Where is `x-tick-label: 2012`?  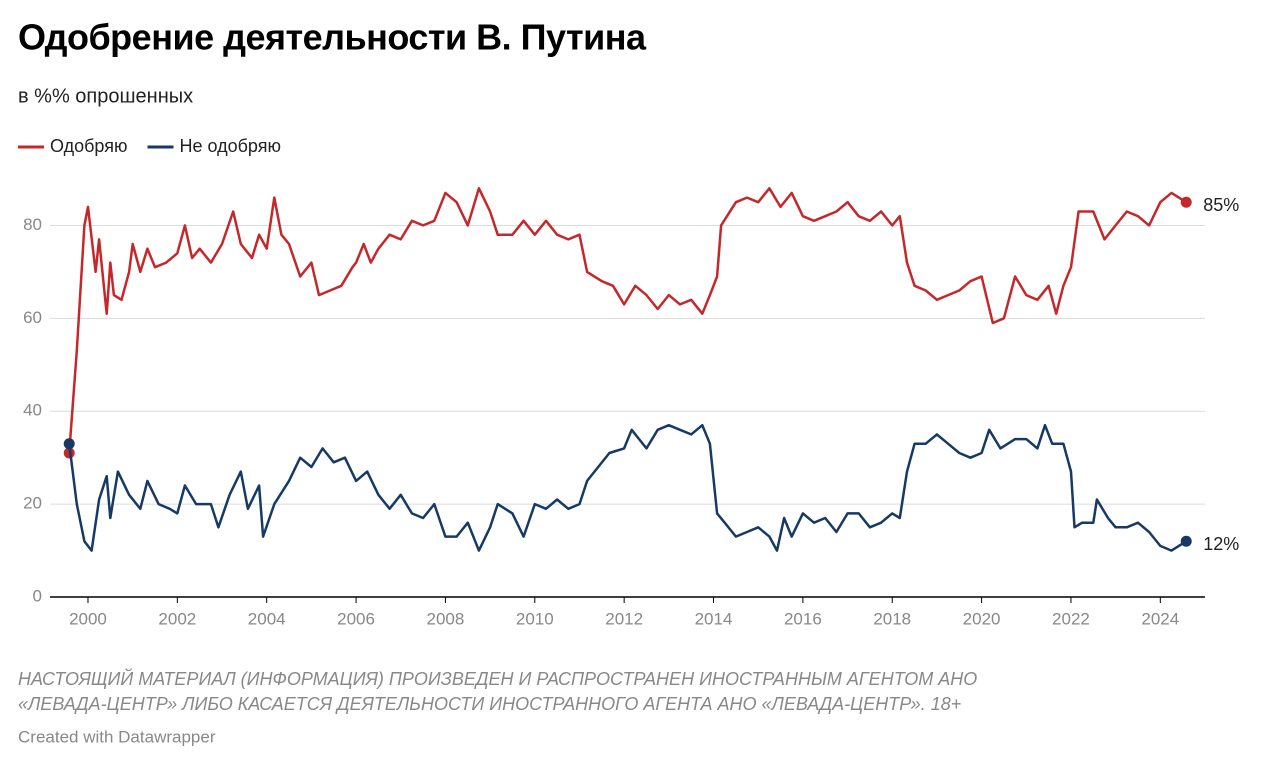
x-tick-label: 2012 is located at coordinates (624, 618).